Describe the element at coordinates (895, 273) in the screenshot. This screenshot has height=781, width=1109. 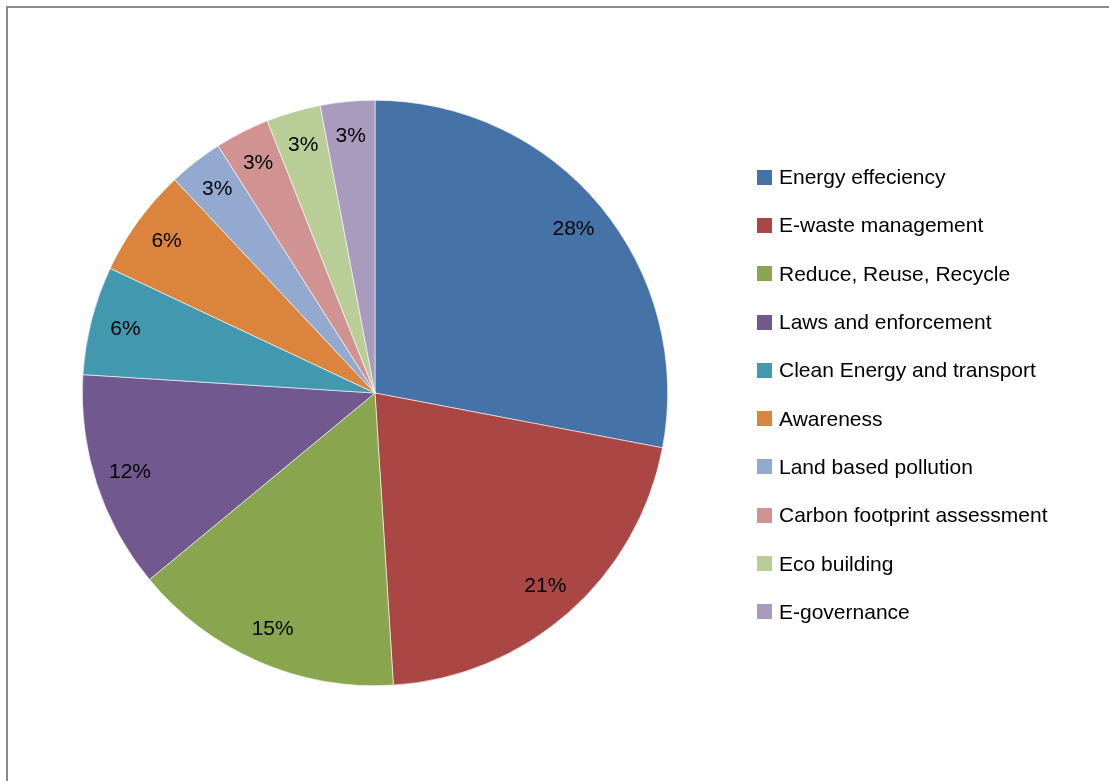
I see `legend-label: Reduce, Reuse, Recycle` at that location.